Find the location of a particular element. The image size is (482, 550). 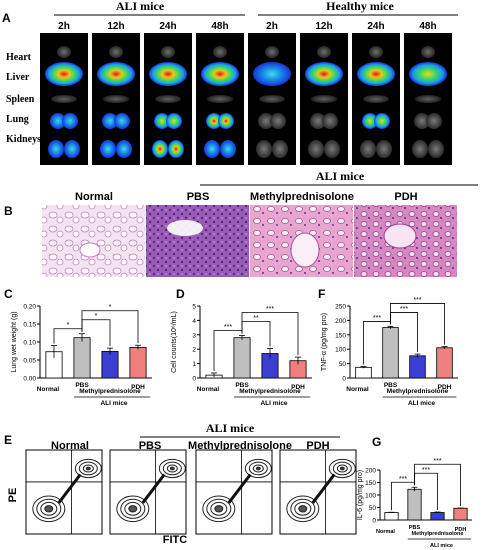

significance-bracket is located at coordinates (437, 484).